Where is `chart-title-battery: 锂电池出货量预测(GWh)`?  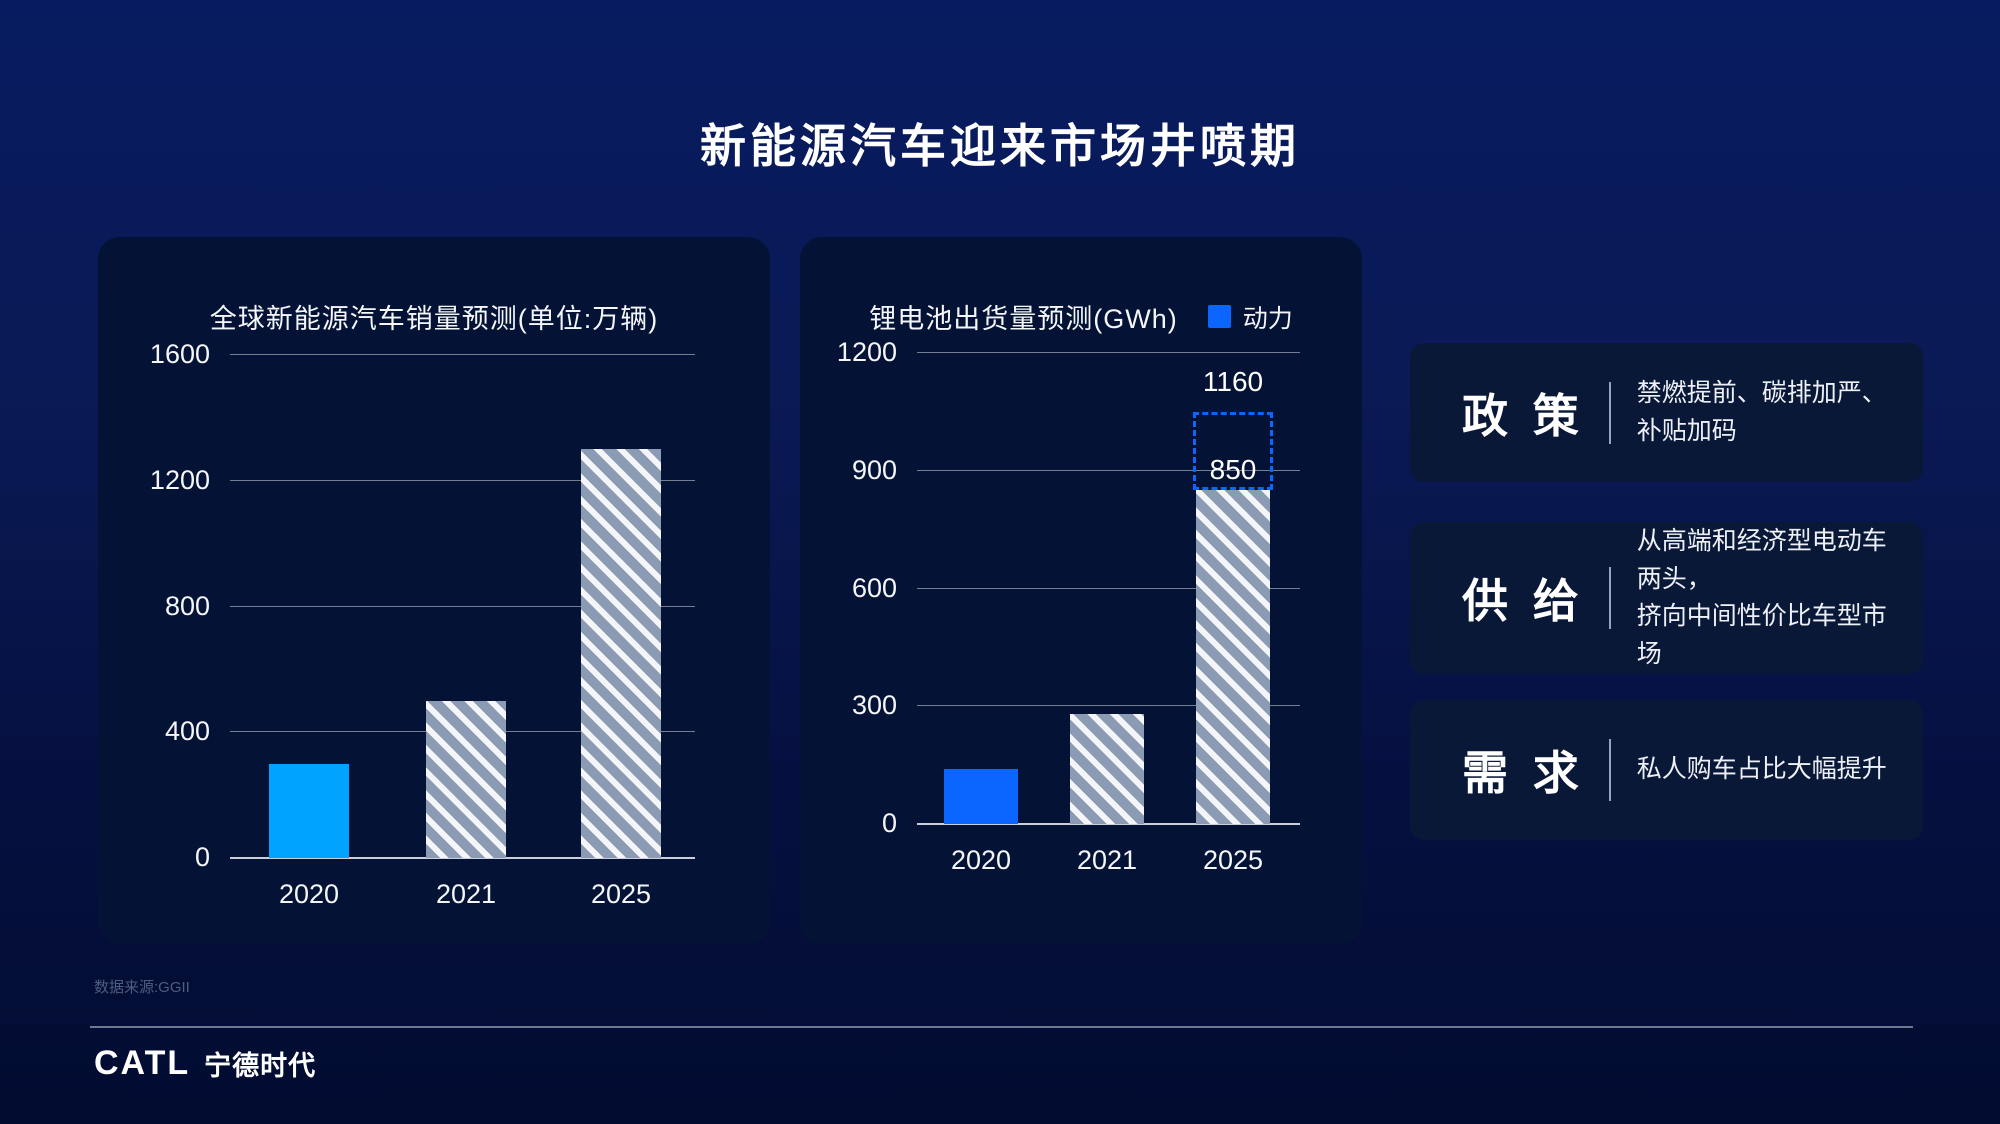
chart-title-battery: 锂电池出货量预测(GWh) is located at coordinates (1023, 319).